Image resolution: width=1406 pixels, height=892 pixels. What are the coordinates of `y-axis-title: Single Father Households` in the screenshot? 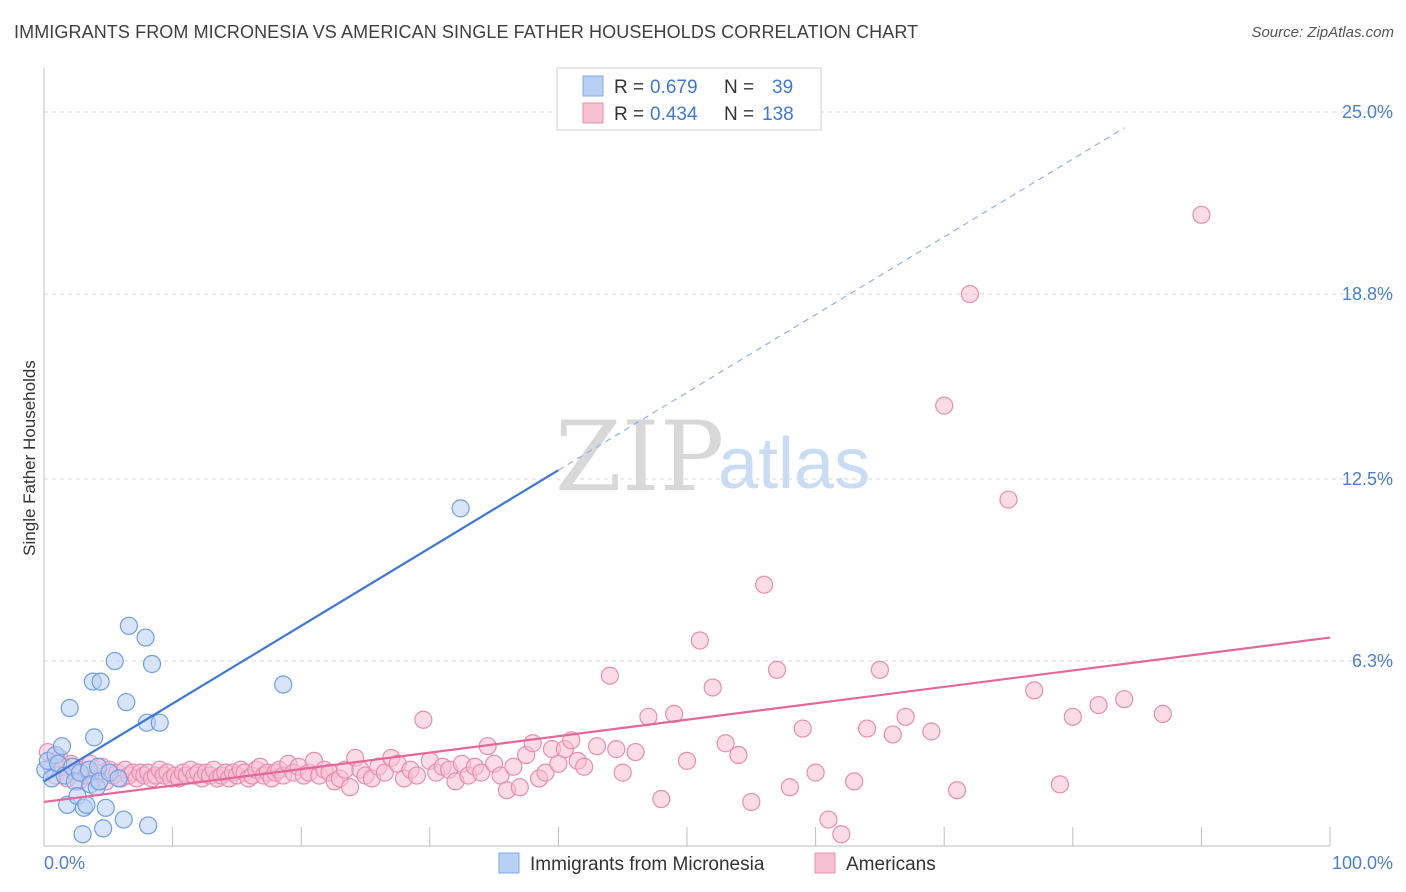 It's located at (29, 458).